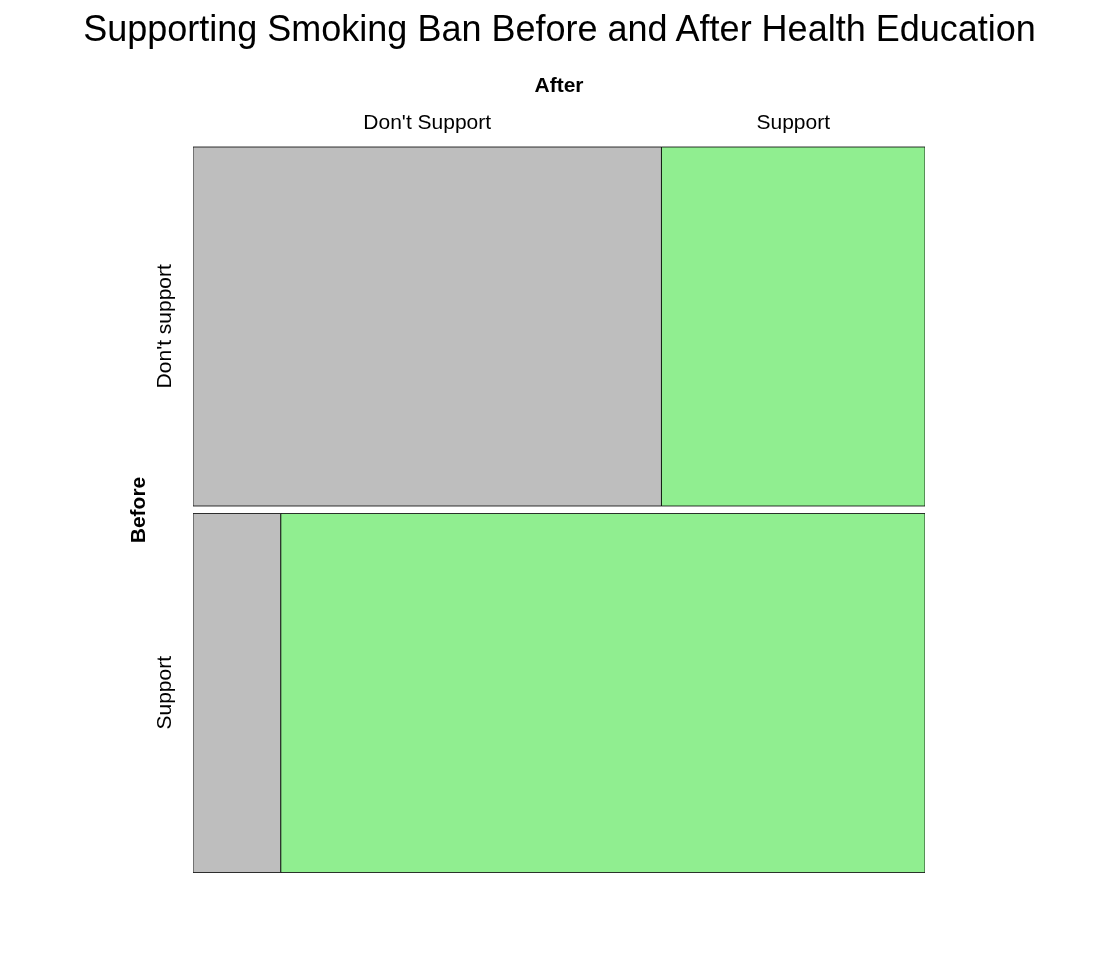  I want to click on series-label: Don't Support, so click(427, 121).